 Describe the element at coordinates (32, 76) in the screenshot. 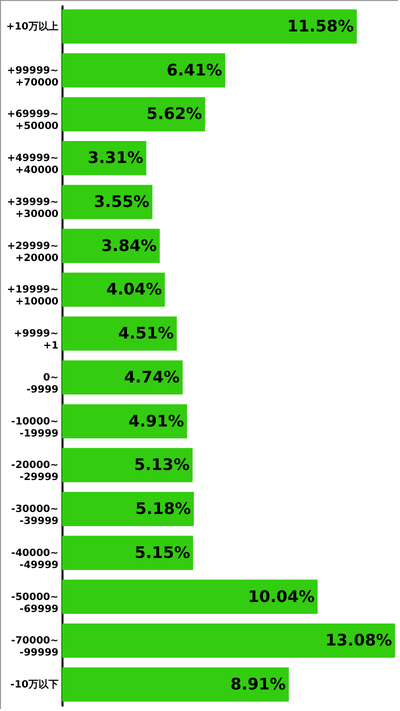

I see `y-tick-label: +99999~ +70000` at that location.